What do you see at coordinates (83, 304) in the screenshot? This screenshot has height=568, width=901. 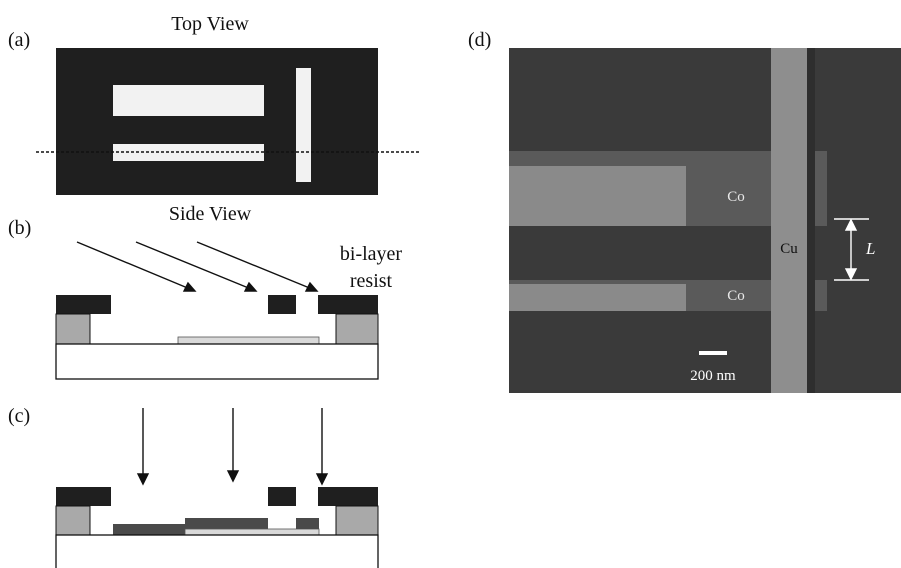 I see `resist-top-left` at bounding box center [83, 304].